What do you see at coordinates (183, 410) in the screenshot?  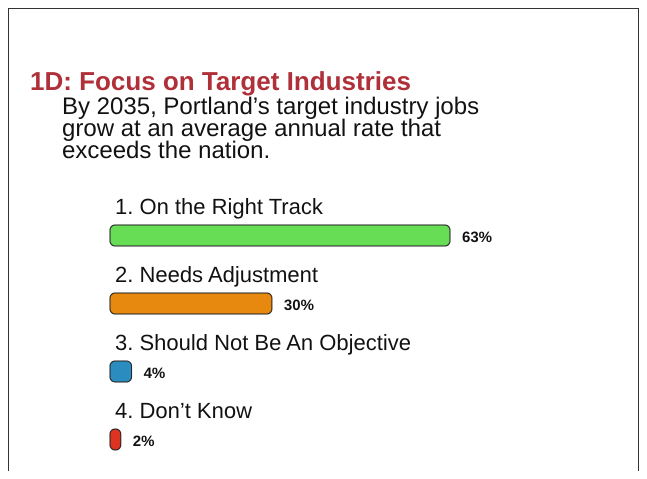 I see `y-tick-label: 4. Don’t Know` at bounding box center [183, 410].